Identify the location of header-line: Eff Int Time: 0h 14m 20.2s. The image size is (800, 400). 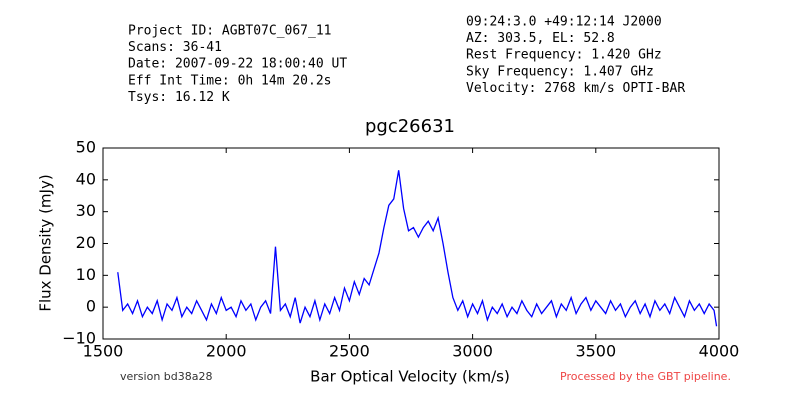
(230, 80).